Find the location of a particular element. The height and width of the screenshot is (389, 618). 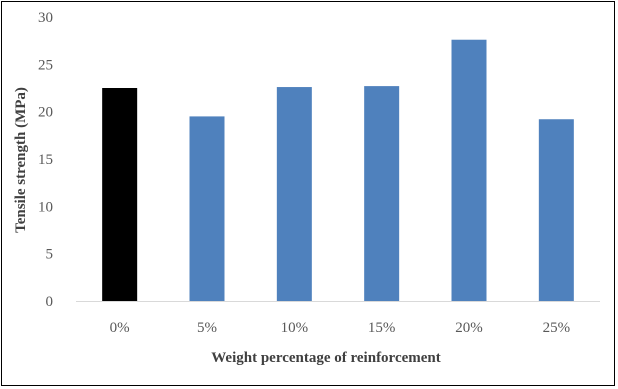

x-tick-label: 25% is located at coordinates (557, 328).